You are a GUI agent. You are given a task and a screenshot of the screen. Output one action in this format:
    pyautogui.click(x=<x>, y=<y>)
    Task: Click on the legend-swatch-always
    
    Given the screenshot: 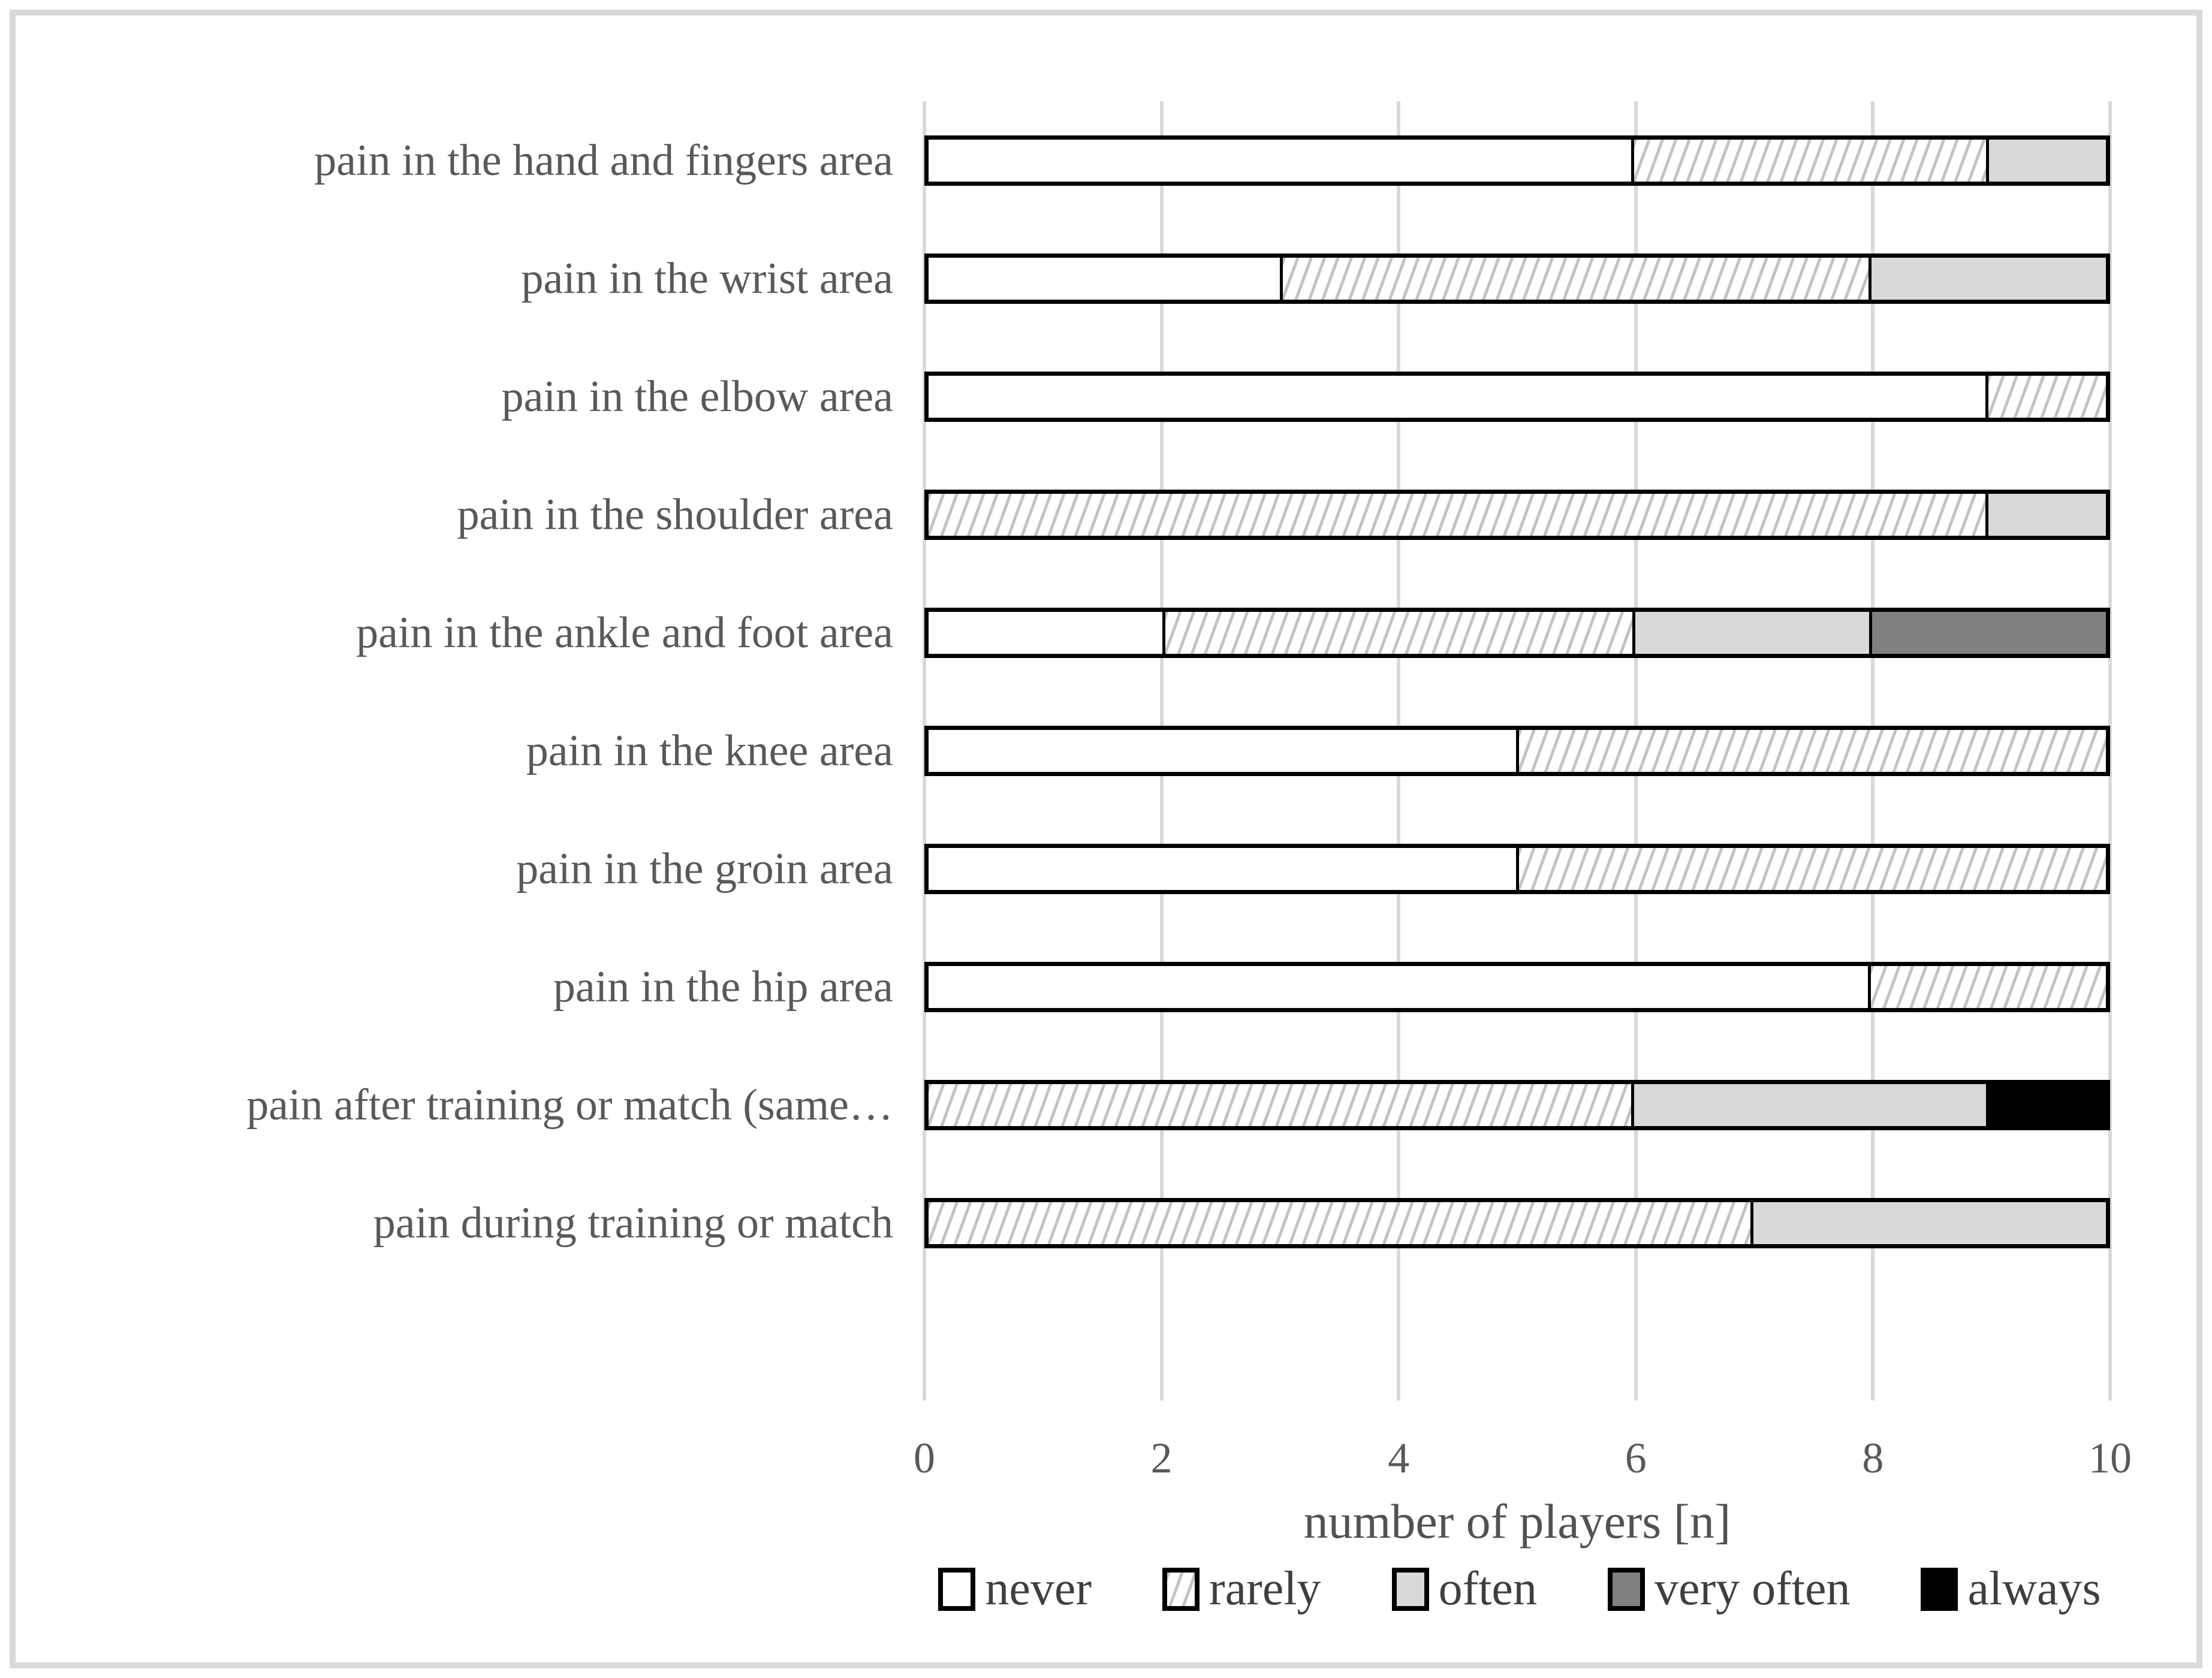 What is the action you would take?
    pyautogui.click(x=1939, y=1589)
    